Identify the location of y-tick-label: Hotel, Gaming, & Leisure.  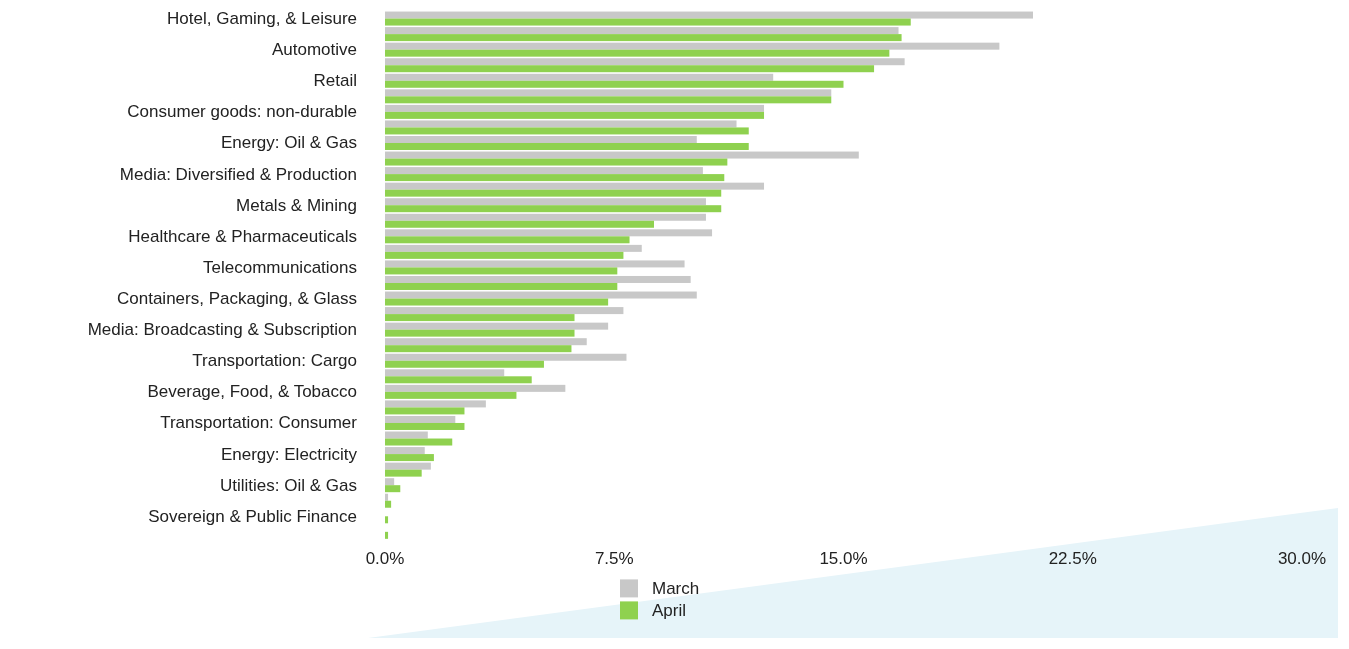
(262, 19).